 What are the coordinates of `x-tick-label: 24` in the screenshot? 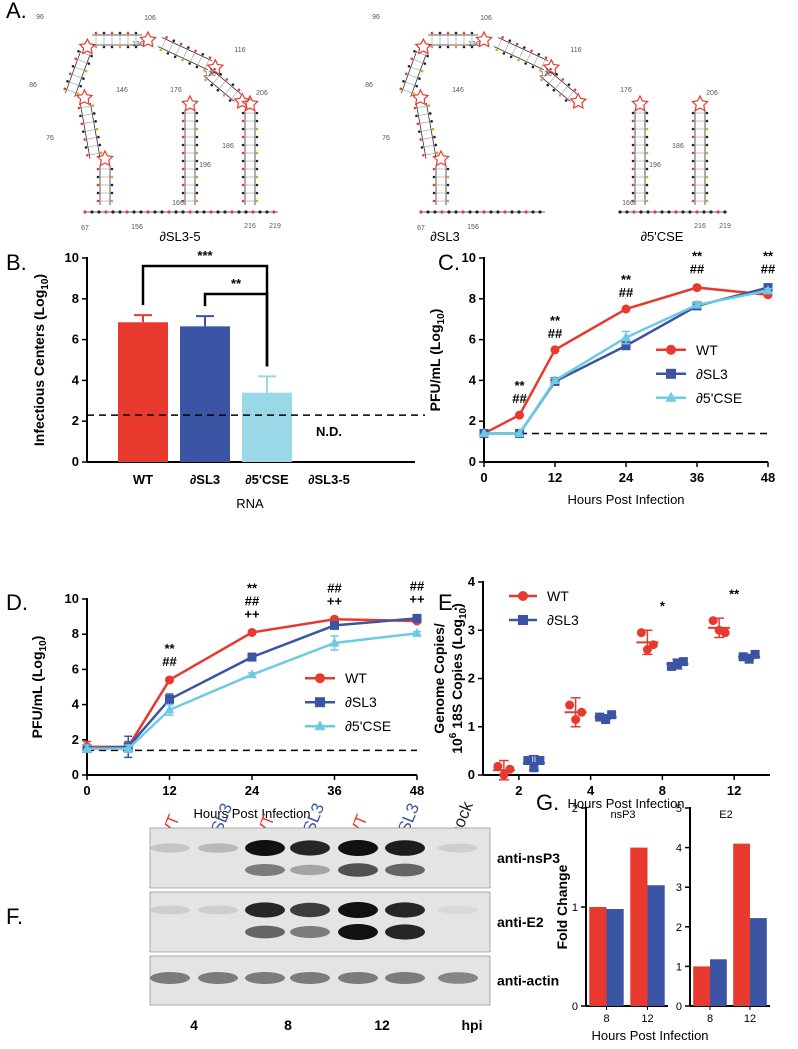 It's located at (252, 790).